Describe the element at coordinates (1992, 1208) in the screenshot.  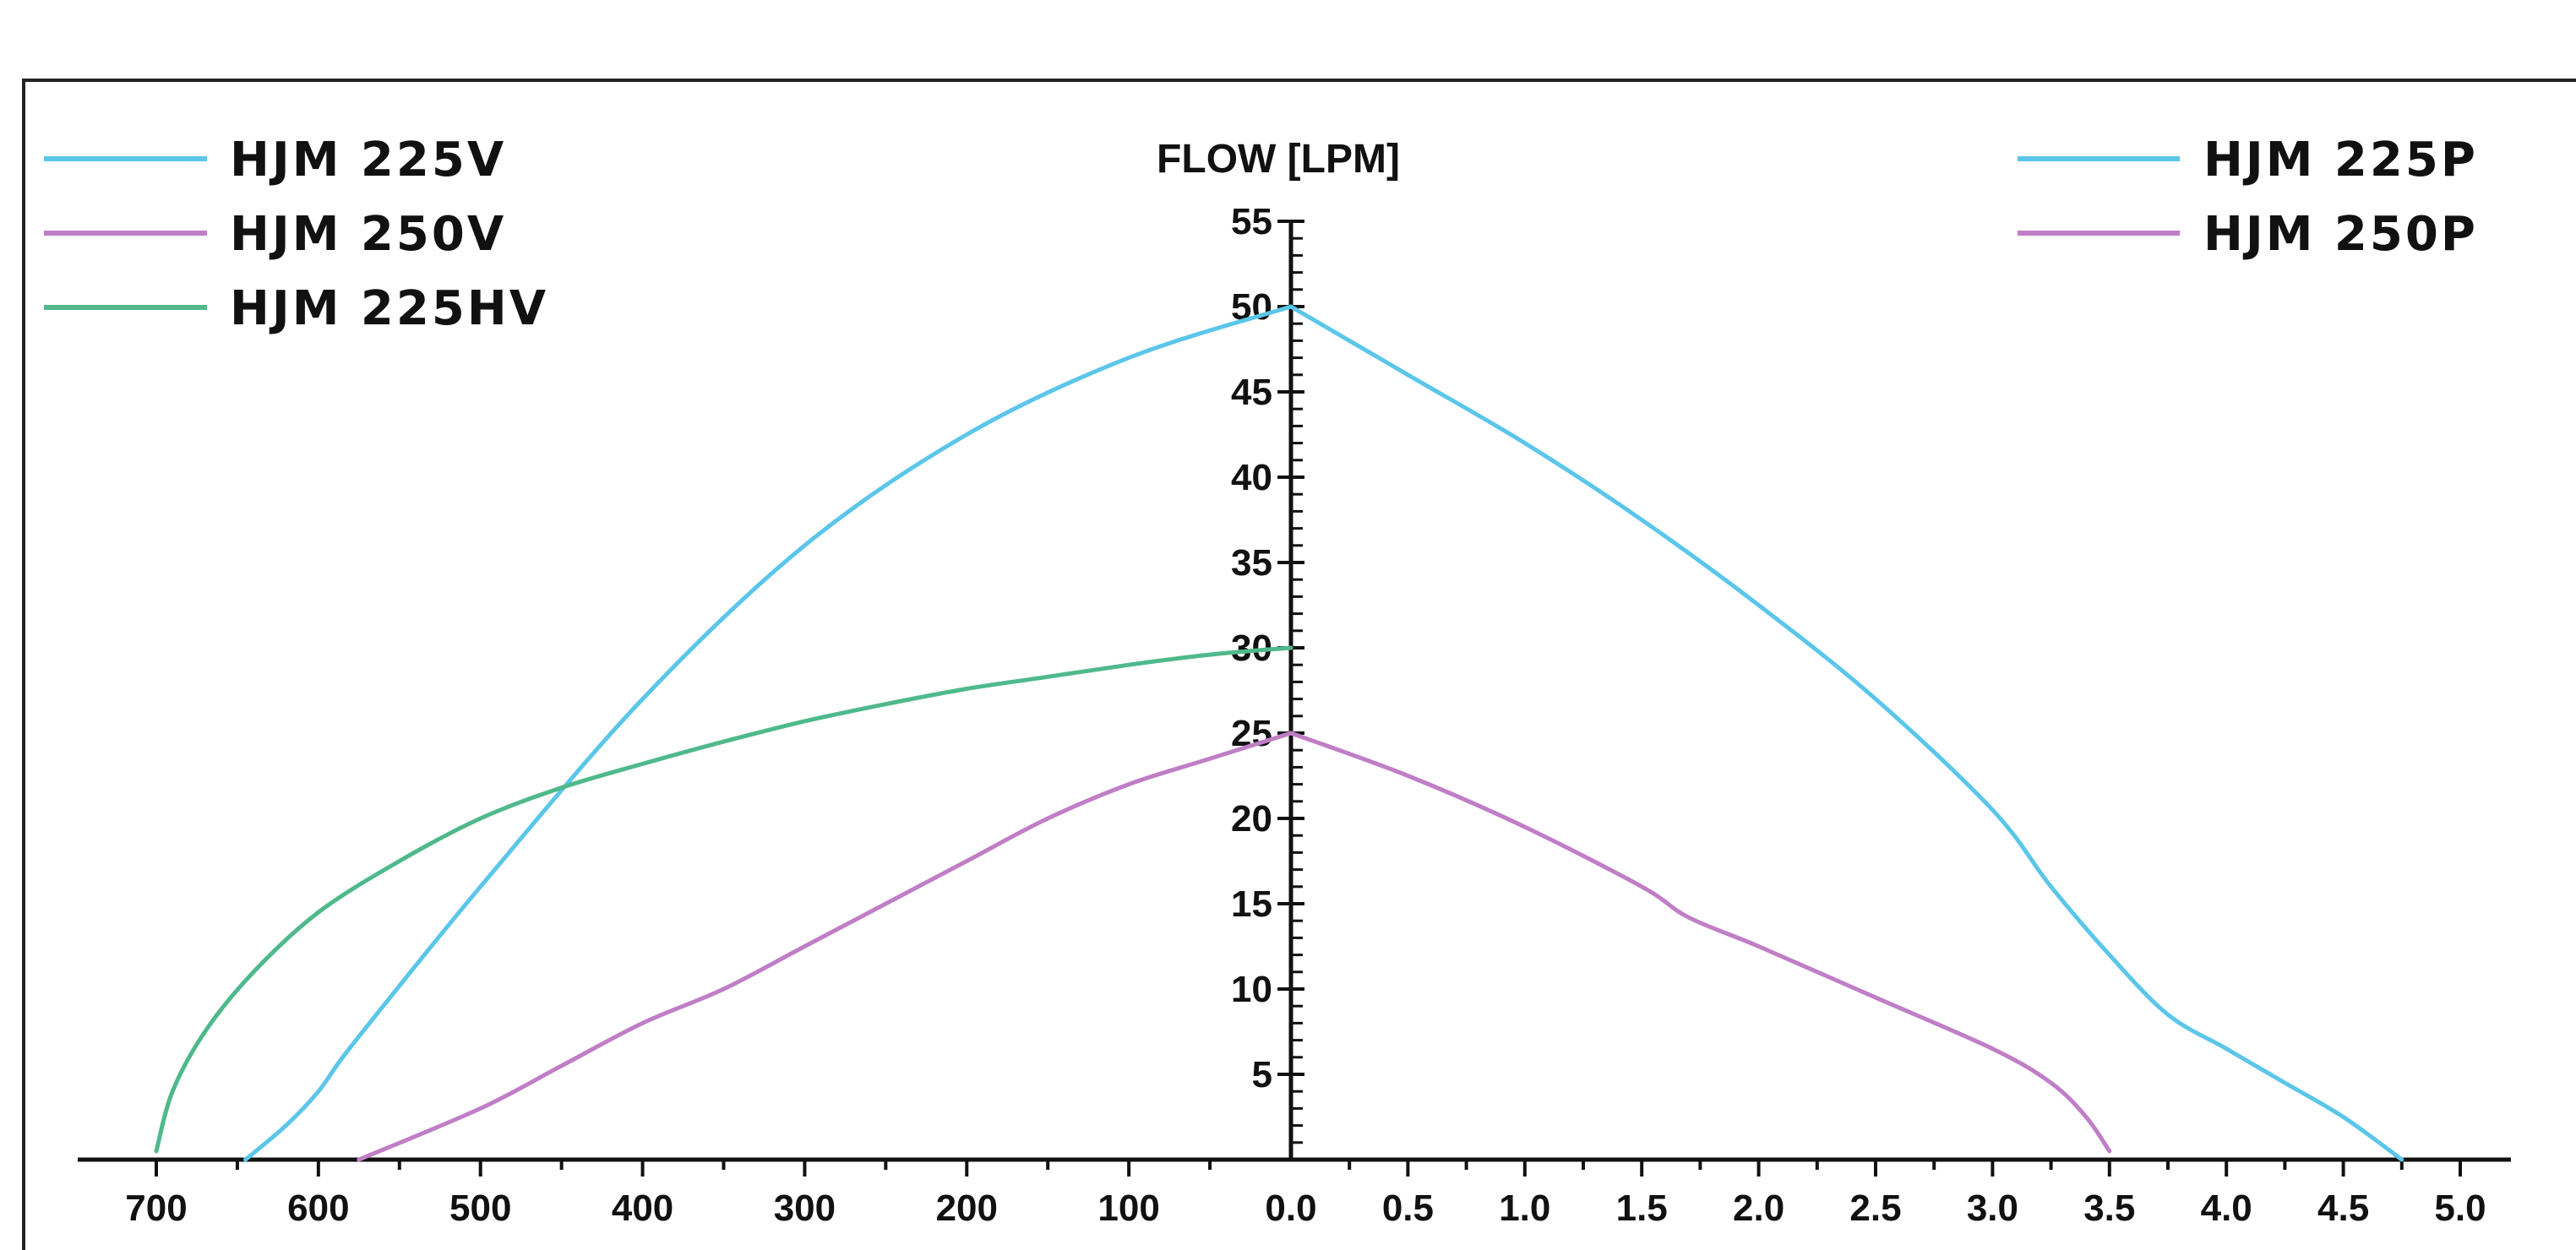
I see `right-x-tick-label: 3.0` at that location.